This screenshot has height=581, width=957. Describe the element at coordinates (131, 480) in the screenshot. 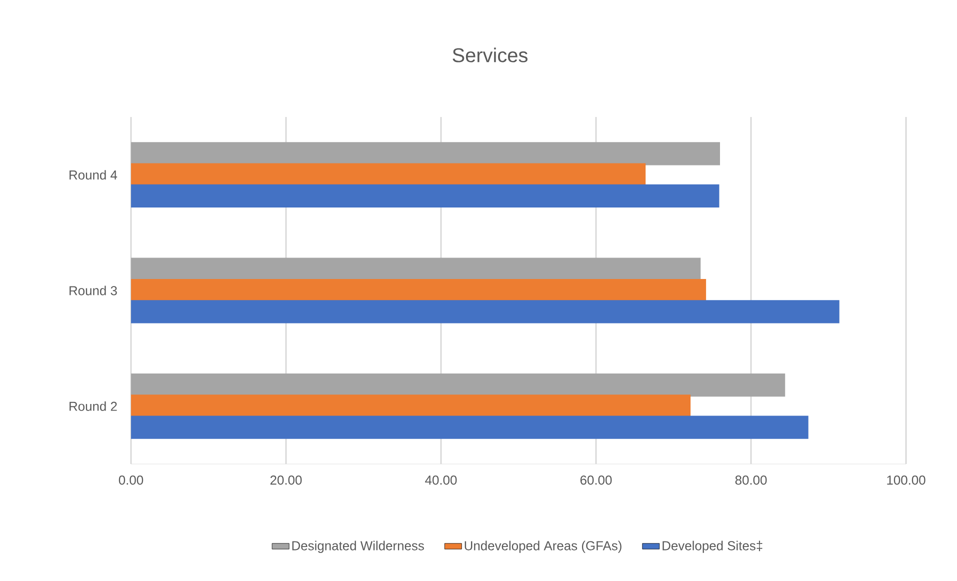

I see `x-tick-label: 0.00` at that location.